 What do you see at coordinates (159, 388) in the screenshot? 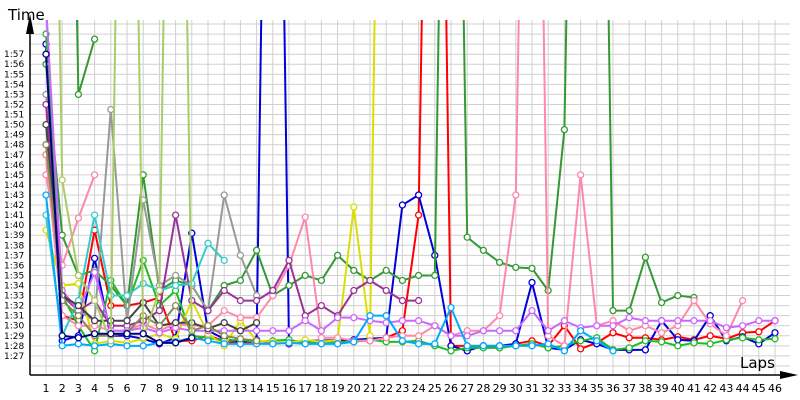
I see `x-tick-label: 8` at bounding box center [159, 388].